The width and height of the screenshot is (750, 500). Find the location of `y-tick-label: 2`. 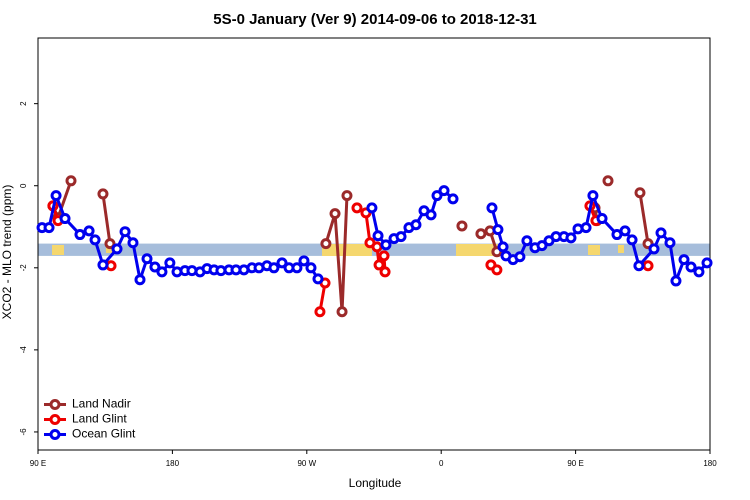

y-tick-label: 2 is located at coordinates (23, 103).